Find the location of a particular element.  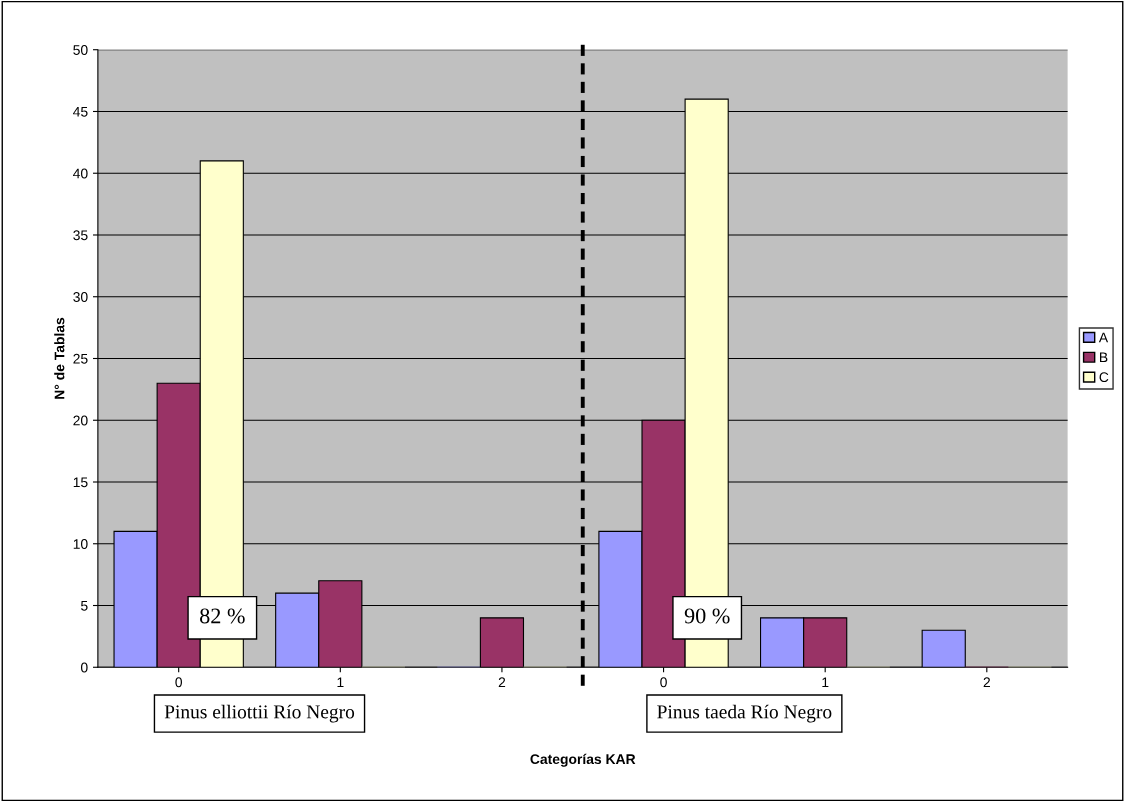

y-tick-label: 15 is located at coordinates (80, 482).